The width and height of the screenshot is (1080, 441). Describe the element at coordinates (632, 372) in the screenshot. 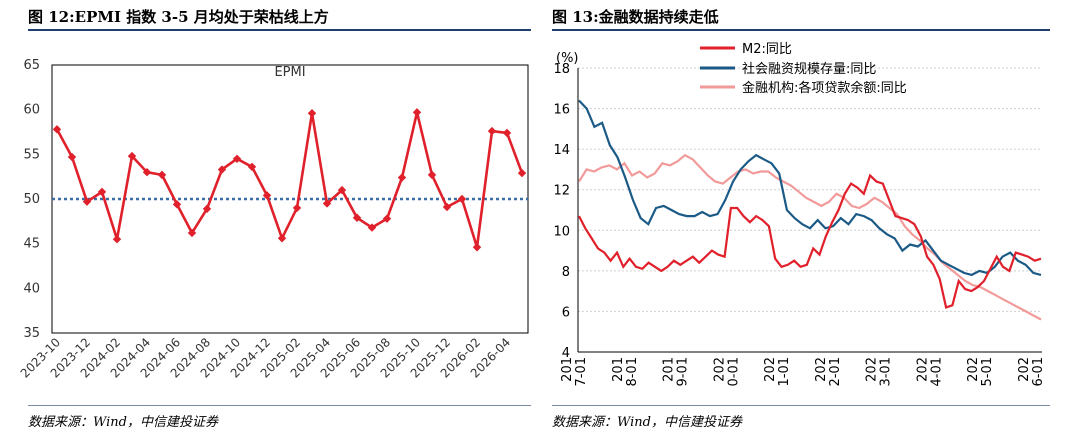

I see `fin-x-tick-label: 8-01` at that location.